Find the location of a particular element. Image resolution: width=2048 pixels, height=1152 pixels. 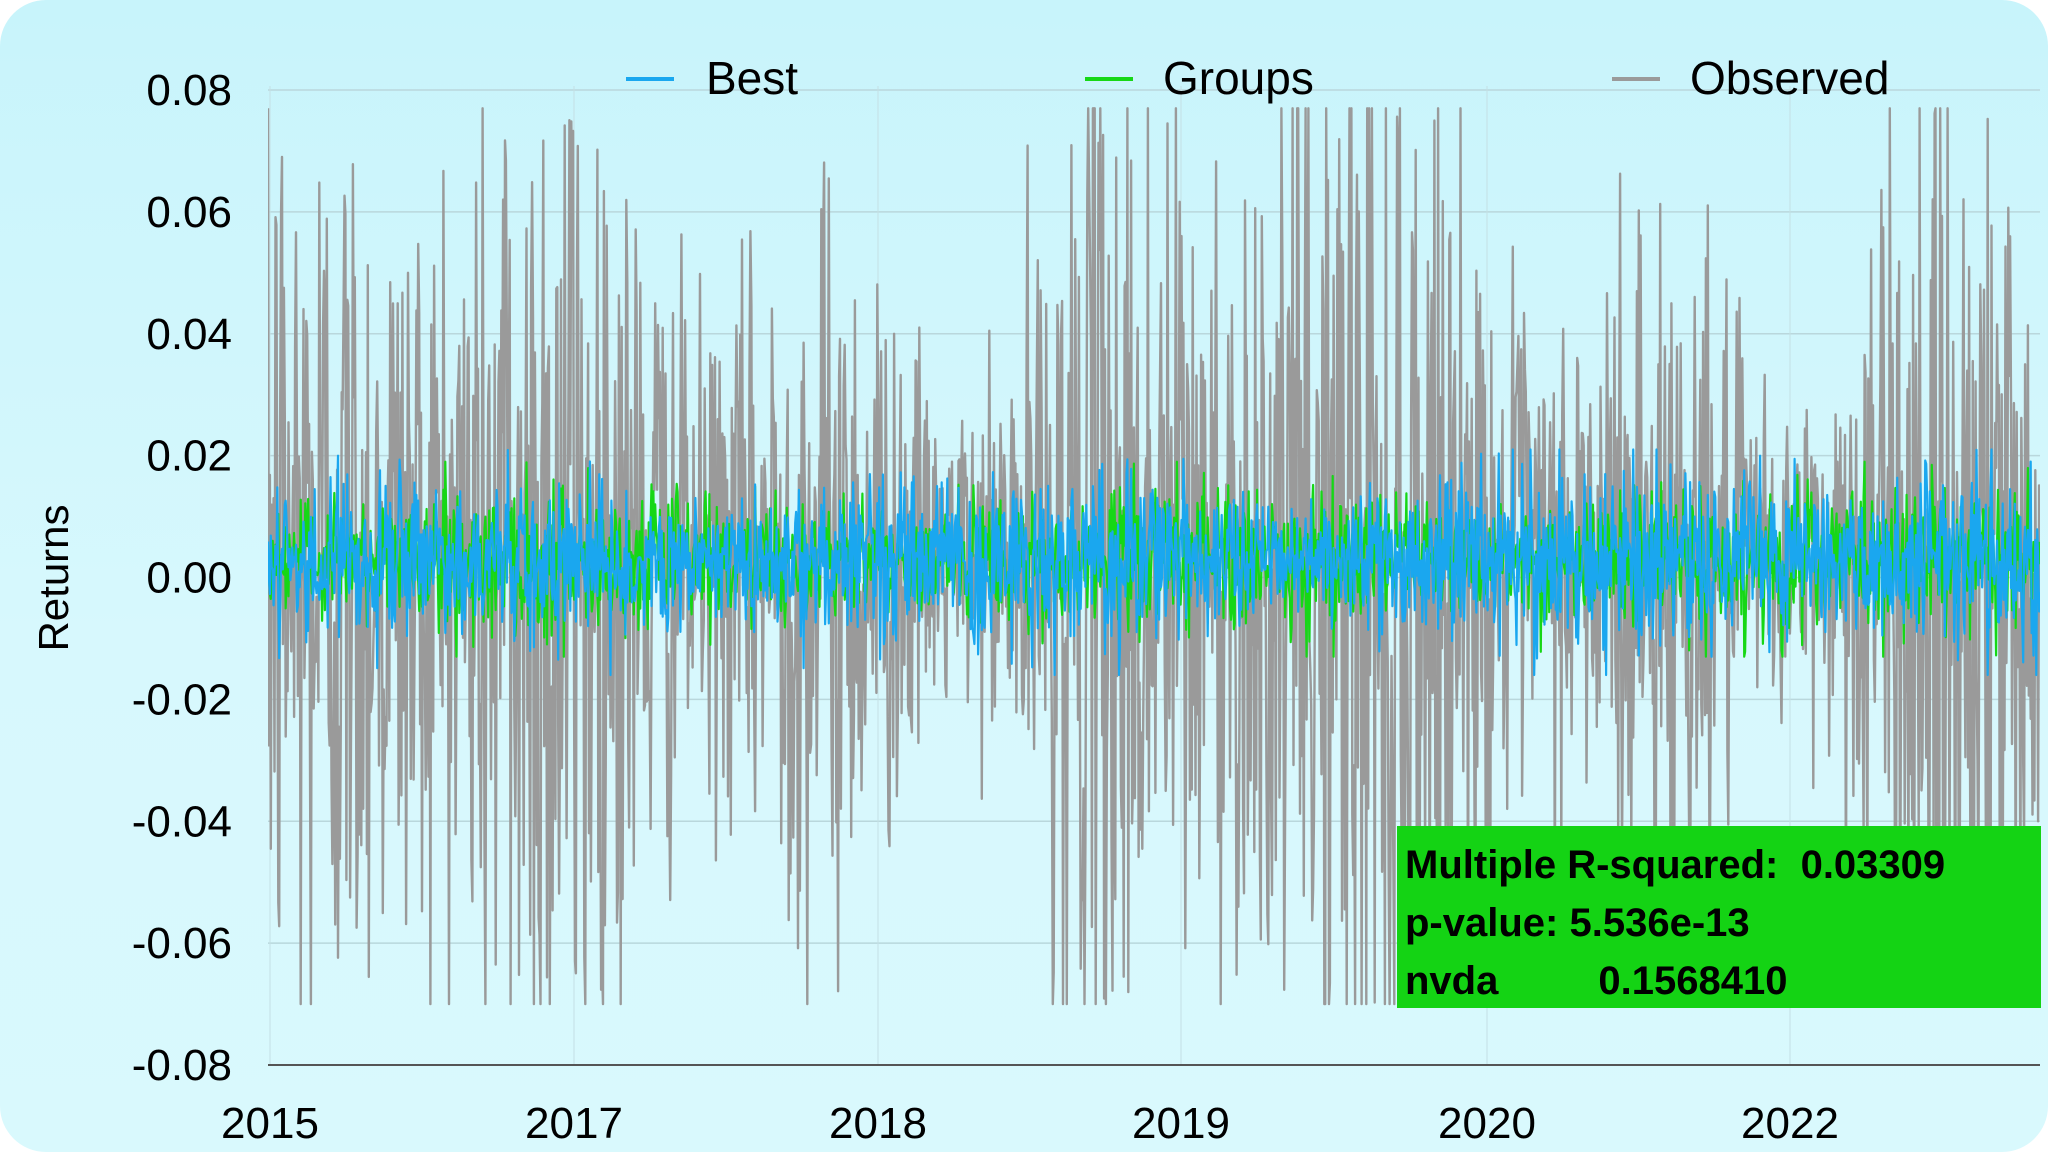

x-tick-label-3: 2019 is located at coordinates (1181, 1123).